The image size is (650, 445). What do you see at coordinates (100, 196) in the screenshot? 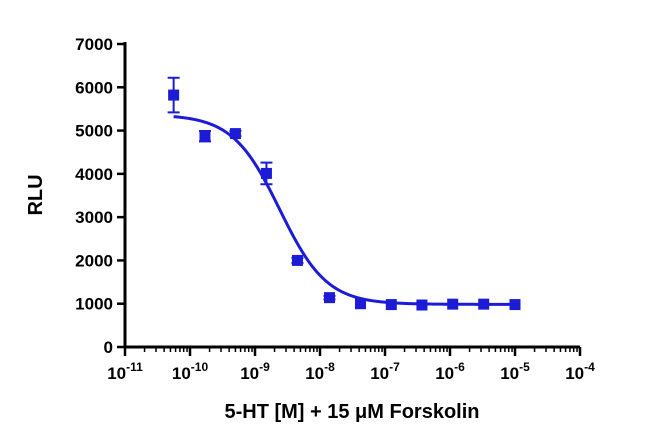
I see `y-ticks: 0 1000 2000 3000 4000 5000 6000 7000` at bounding box center [100, 196].